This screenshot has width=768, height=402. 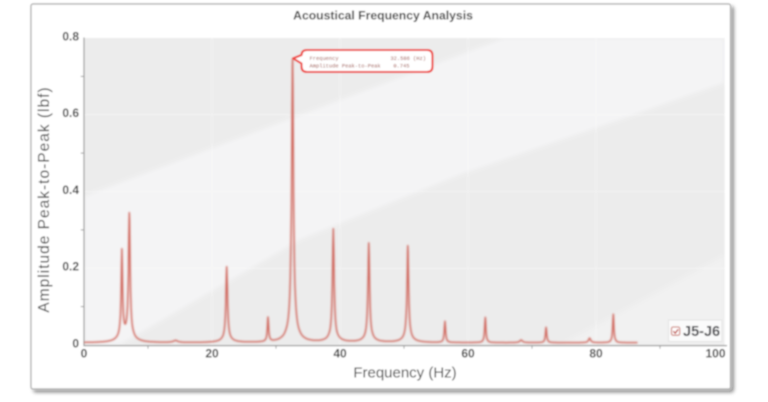 I want to click on svg-text: 0.745, so click(x=401, y=67).